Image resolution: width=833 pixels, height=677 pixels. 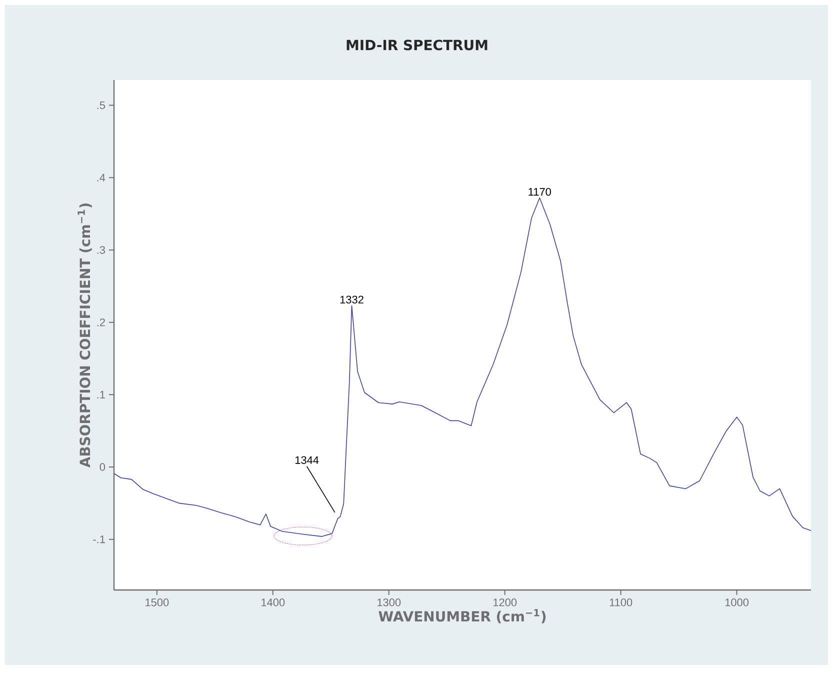 I want to click on x-tick-label: 1400, so click(x=273, y=602).